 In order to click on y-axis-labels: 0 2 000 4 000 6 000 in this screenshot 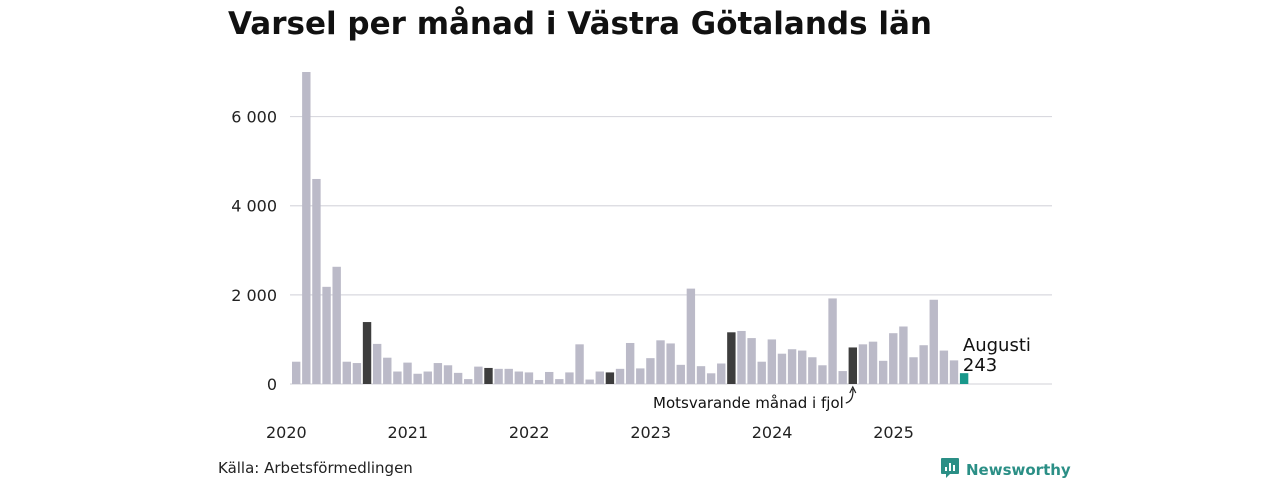, I will do `click(254, 251)`.